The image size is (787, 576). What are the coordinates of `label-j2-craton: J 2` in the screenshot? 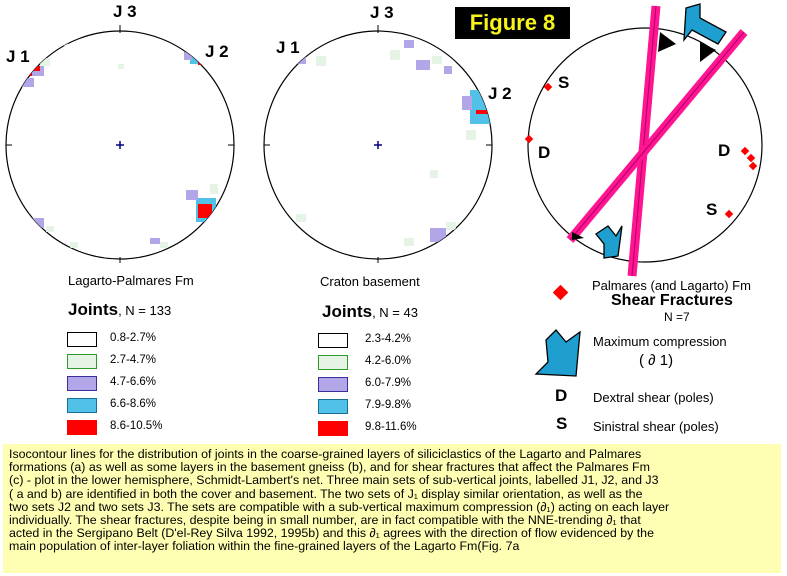 It's located at (500, 93).